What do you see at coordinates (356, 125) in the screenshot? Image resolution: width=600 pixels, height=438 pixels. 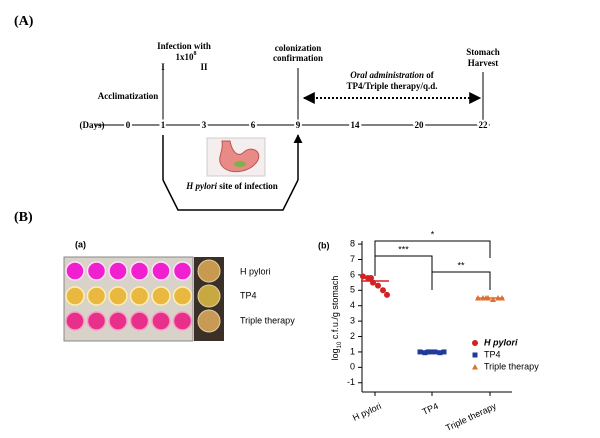 I see `day-label: 14` at bounding box center [356, 125].